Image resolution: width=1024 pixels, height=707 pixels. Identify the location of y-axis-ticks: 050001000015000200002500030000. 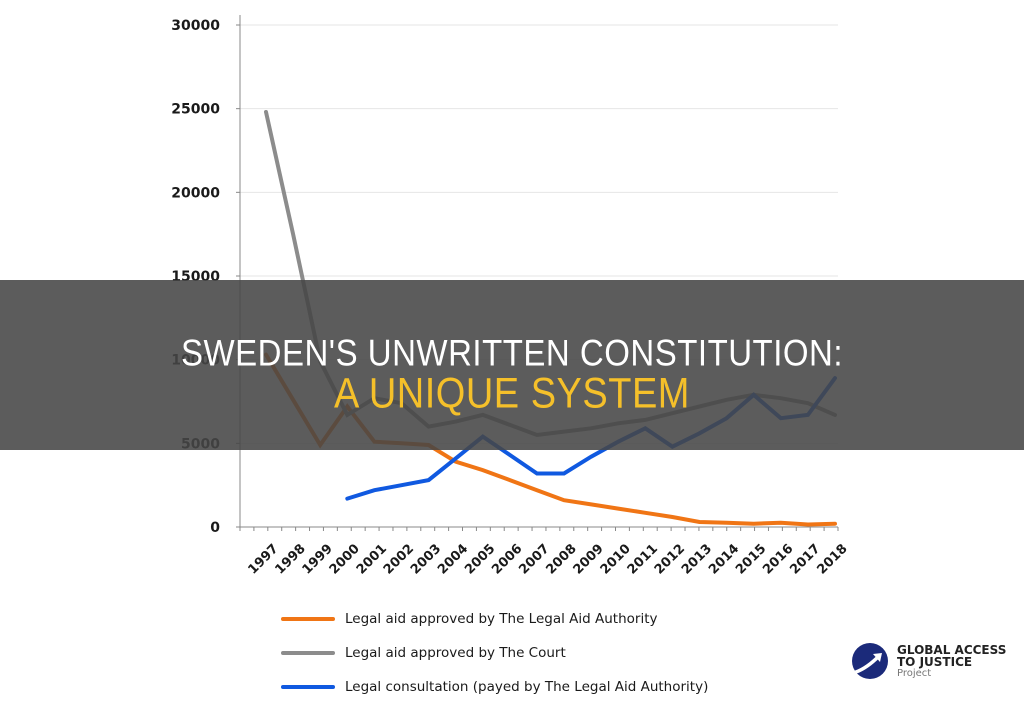
(195, 277).